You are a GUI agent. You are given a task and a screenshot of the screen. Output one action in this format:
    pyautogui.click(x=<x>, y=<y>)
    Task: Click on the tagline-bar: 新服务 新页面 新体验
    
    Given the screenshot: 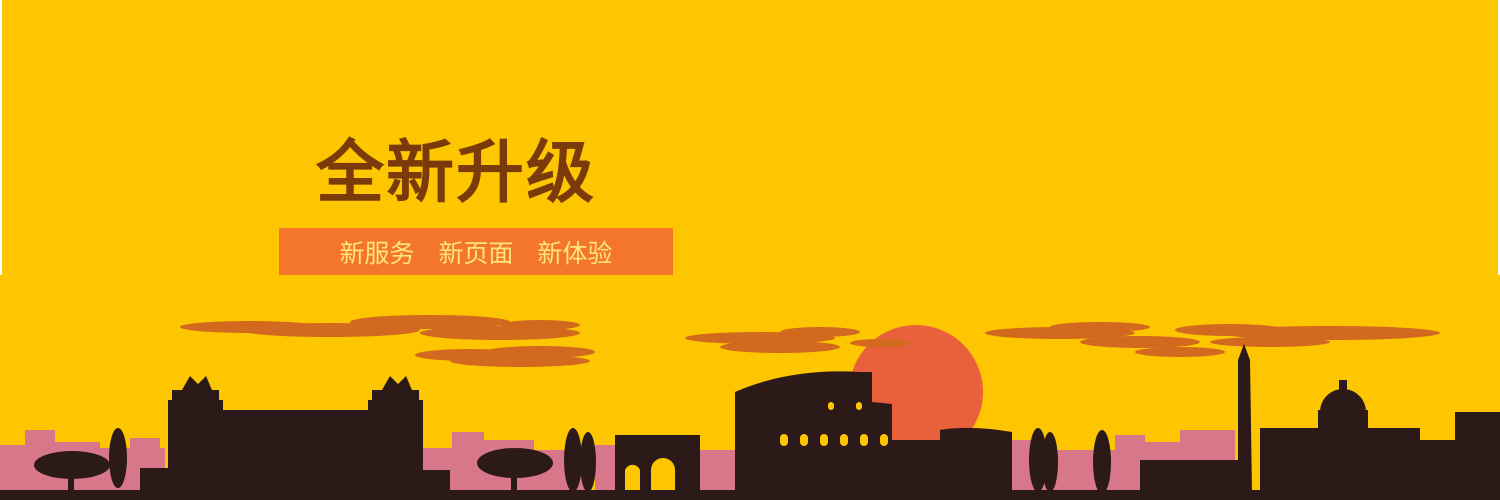 What is the action you would take?
    pyautogui.click(x=476, y=251)
    